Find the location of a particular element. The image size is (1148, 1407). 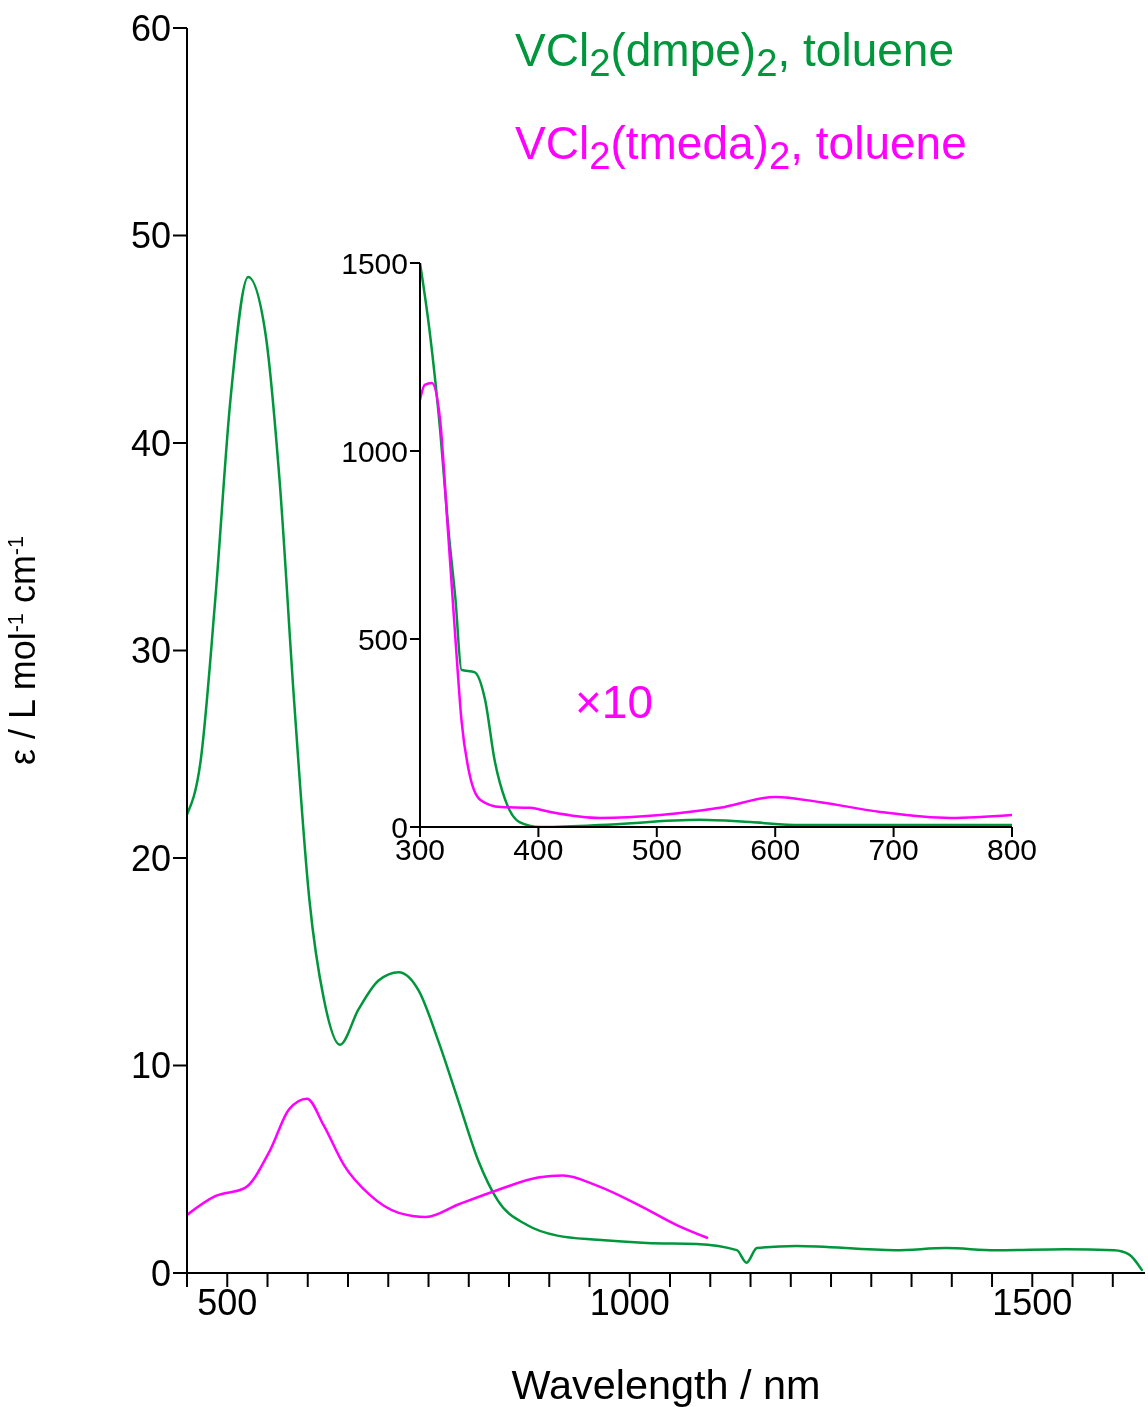

y-tick-label: 10 is located at coordinates (150, 1066).